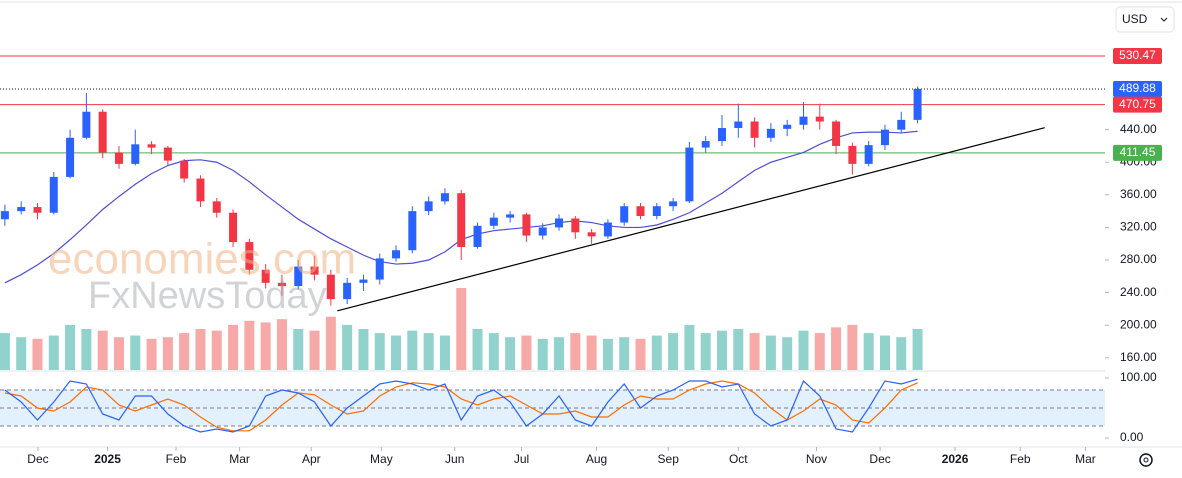  I want to click on x-tick-label: Sep, so click(669, 459).